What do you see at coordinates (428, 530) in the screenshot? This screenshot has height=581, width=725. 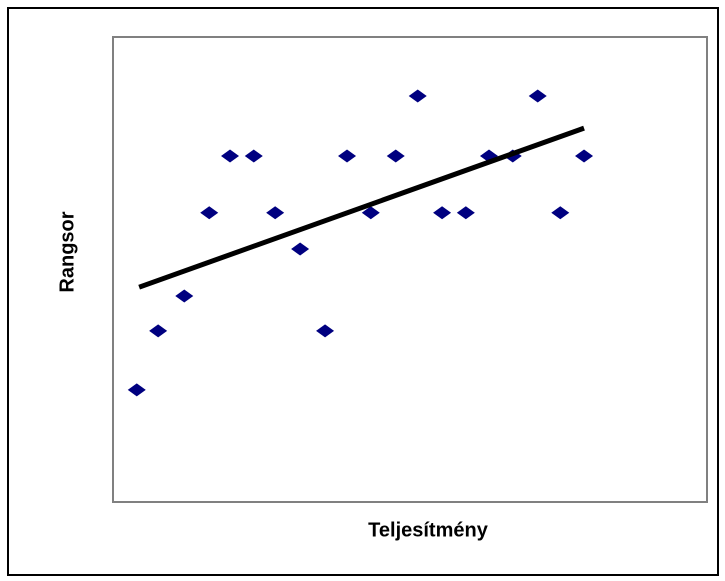 I see `x-axis-label: Teljesítmény` at bounding box center [428, 530].